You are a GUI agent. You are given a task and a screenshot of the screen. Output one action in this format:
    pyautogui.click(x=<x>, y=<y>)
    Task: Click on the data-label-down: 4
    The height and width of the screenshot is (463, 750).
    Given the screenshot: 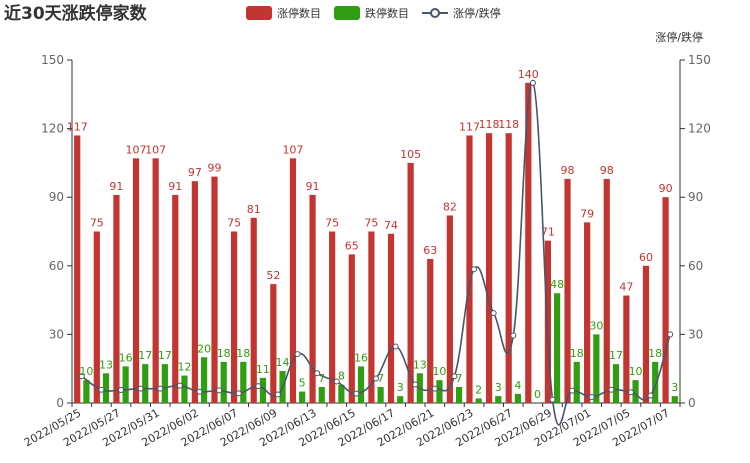 What is the action you would take?
    pyautogui.click(x=517, y=385)
    